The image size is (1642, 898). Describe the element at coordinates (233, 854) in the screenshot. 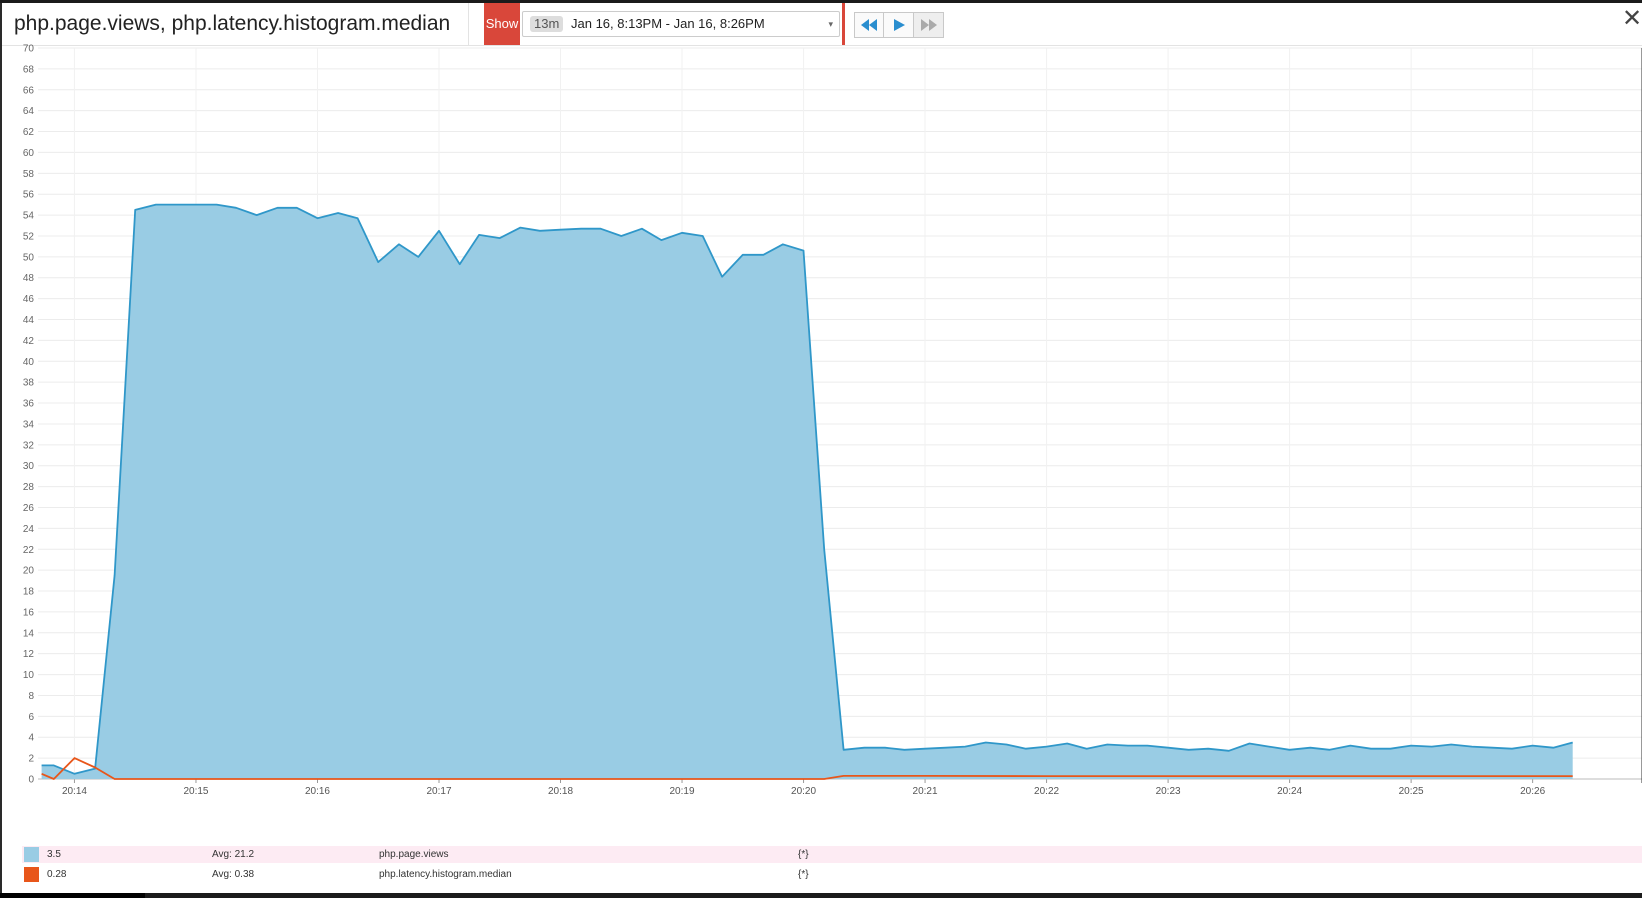

I see `legend-average: Avg: 21.2` at that location.